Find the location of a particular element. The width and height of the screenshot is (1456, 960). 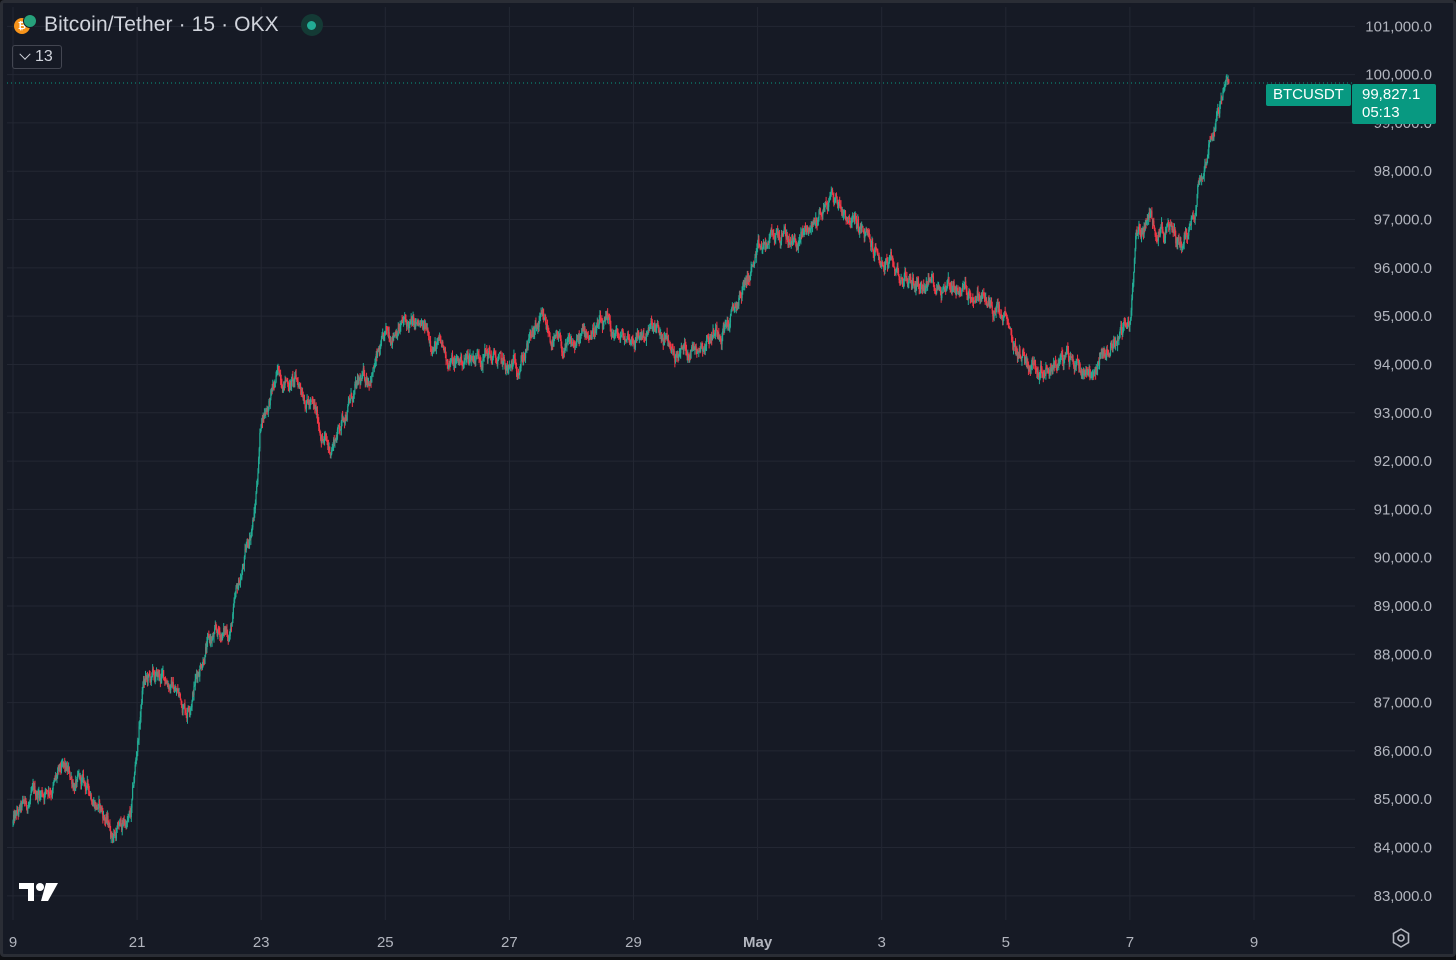

time-axis: 9 21 23 25 27 29 May 3 5 7 9 is located at coordinates (633, 942).